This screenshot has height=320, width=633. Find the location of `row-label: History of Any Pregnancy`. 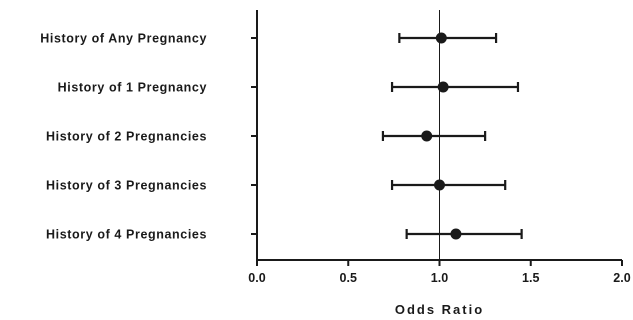

row-label: History of Any Pregnancy is located at coordinates (123, 39).